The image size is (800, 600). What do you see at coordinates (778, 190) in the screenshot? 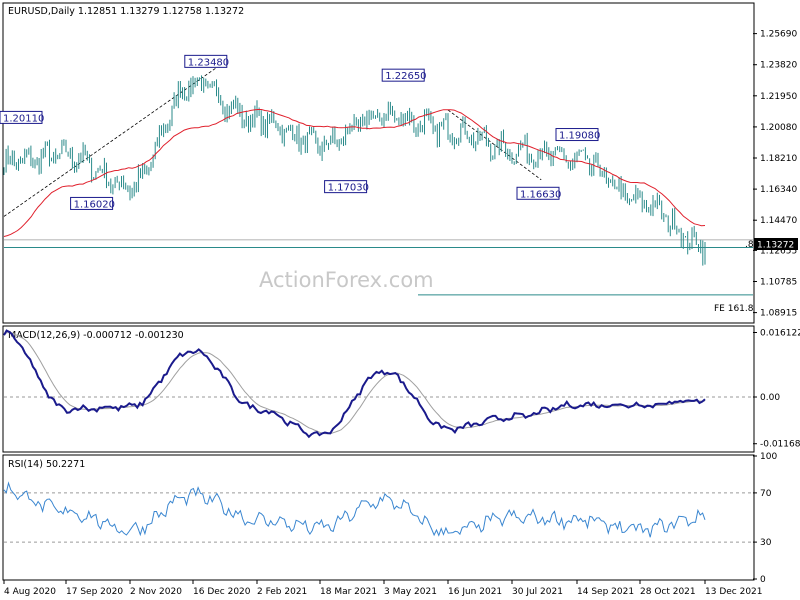
I see `price-ytick-label: 1.16340` at bounding box center [778, 190].